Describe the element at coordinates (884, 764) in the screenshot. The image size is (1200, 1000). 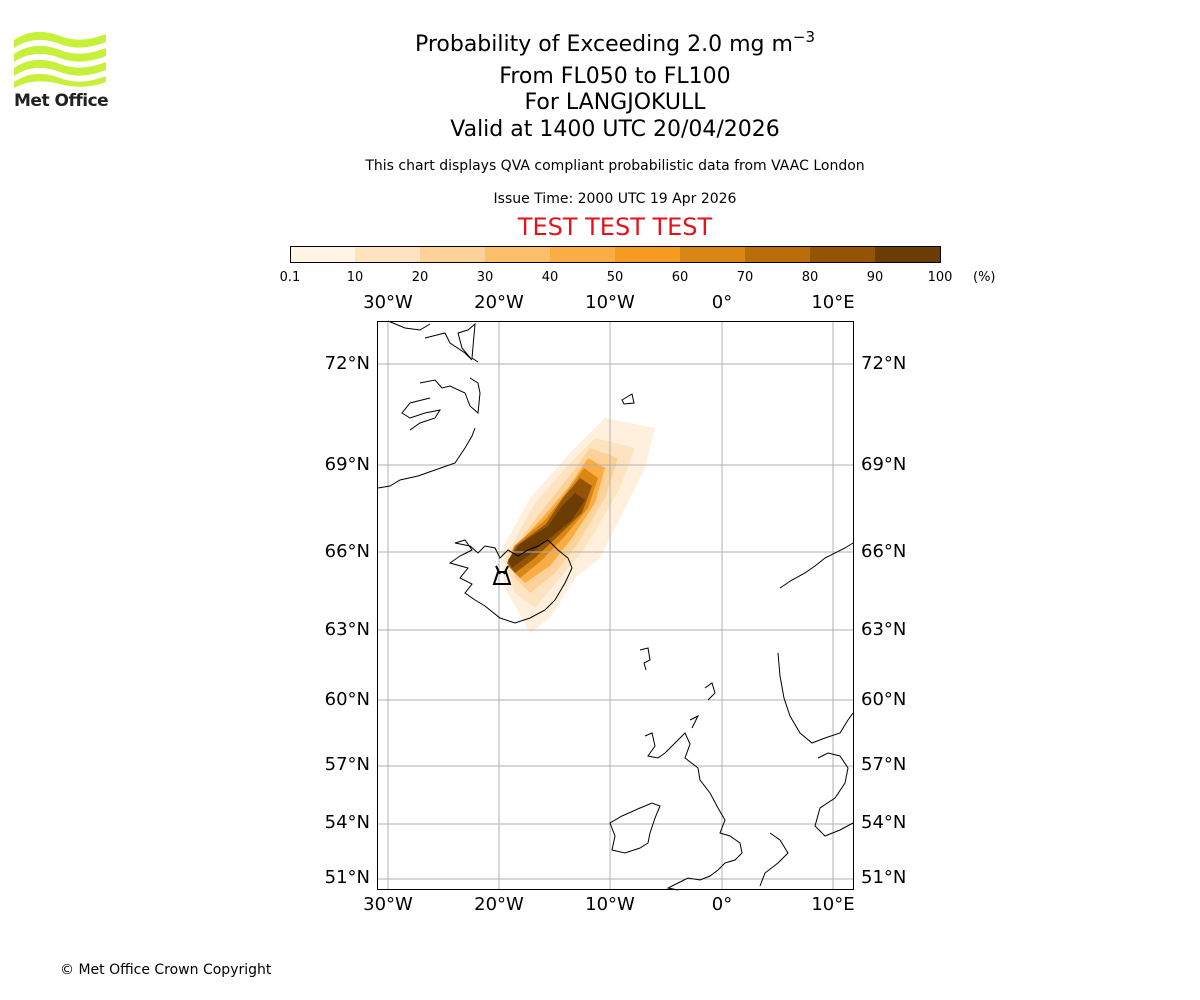
I see `lat-label-right: 57°N` at that location.